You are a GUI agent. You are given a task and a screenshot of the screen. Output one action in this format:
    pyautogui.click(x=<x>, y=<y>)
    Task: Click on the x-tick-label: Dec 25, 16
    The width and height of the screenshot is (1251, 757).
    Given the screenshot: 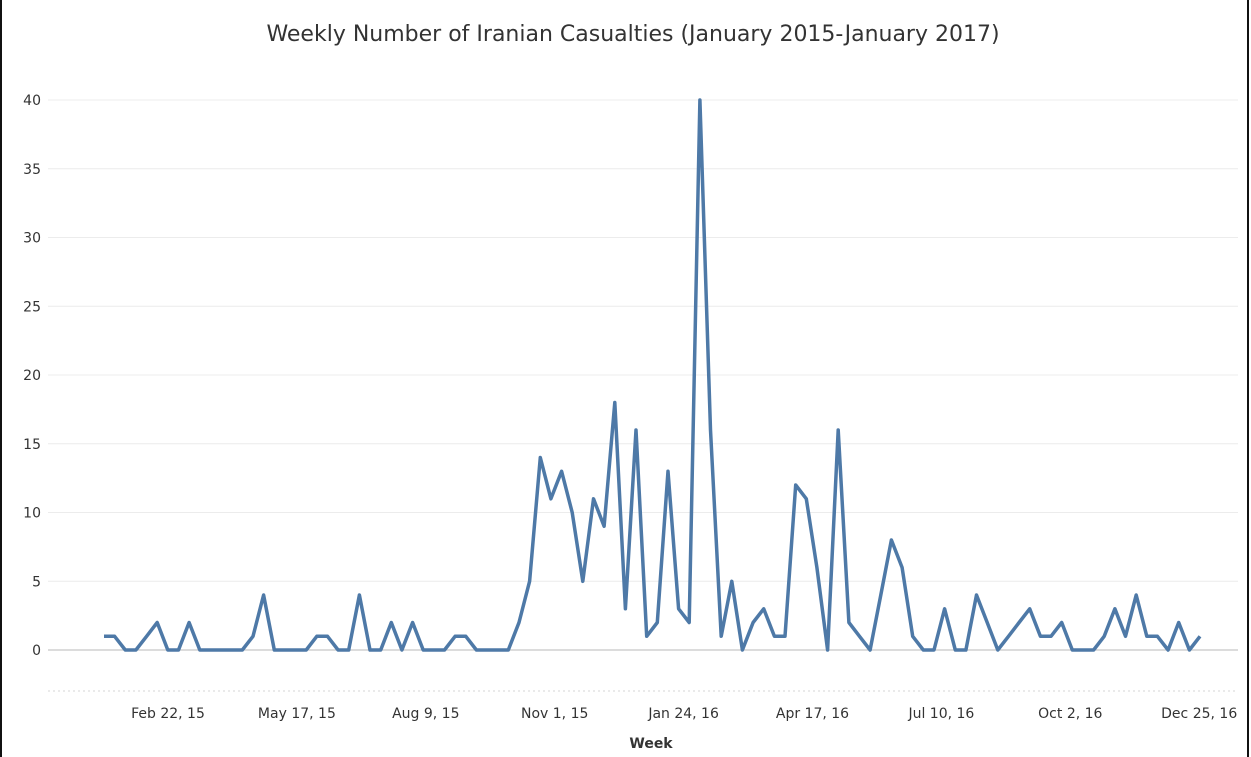 What is the action you would take?
    pyautogui.click(x=1199, y=714)
    